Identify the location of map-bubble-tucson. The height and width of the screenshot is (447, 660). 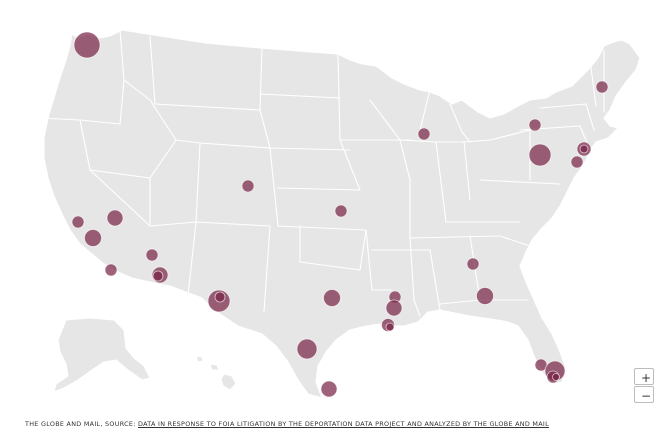
(158, 276).